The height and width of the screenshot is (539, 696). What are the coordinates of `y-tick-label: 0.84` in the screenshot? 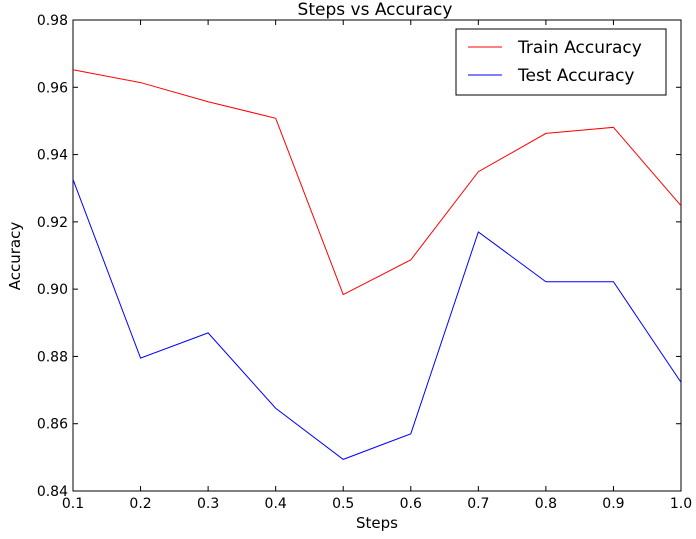 It's located at (52, 492).